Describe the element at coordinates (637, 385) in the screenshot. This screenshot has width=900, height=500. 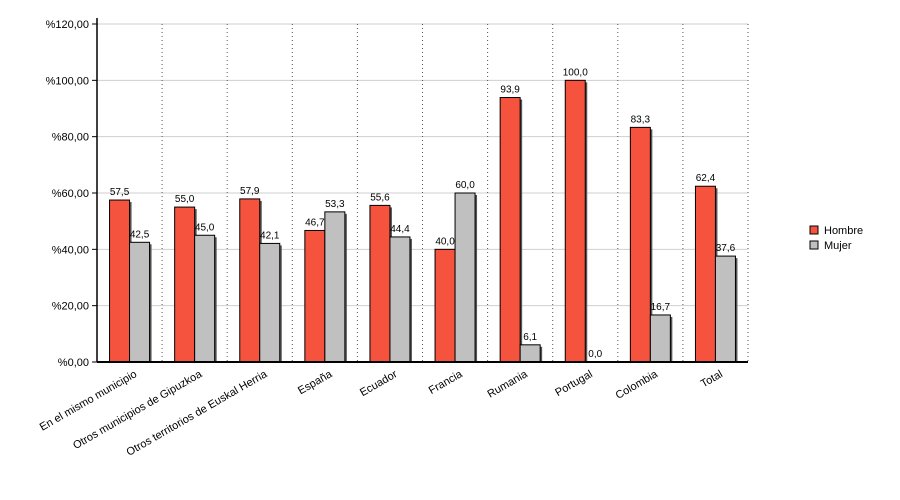
I see `x-tick-label: Colombia` at that location.